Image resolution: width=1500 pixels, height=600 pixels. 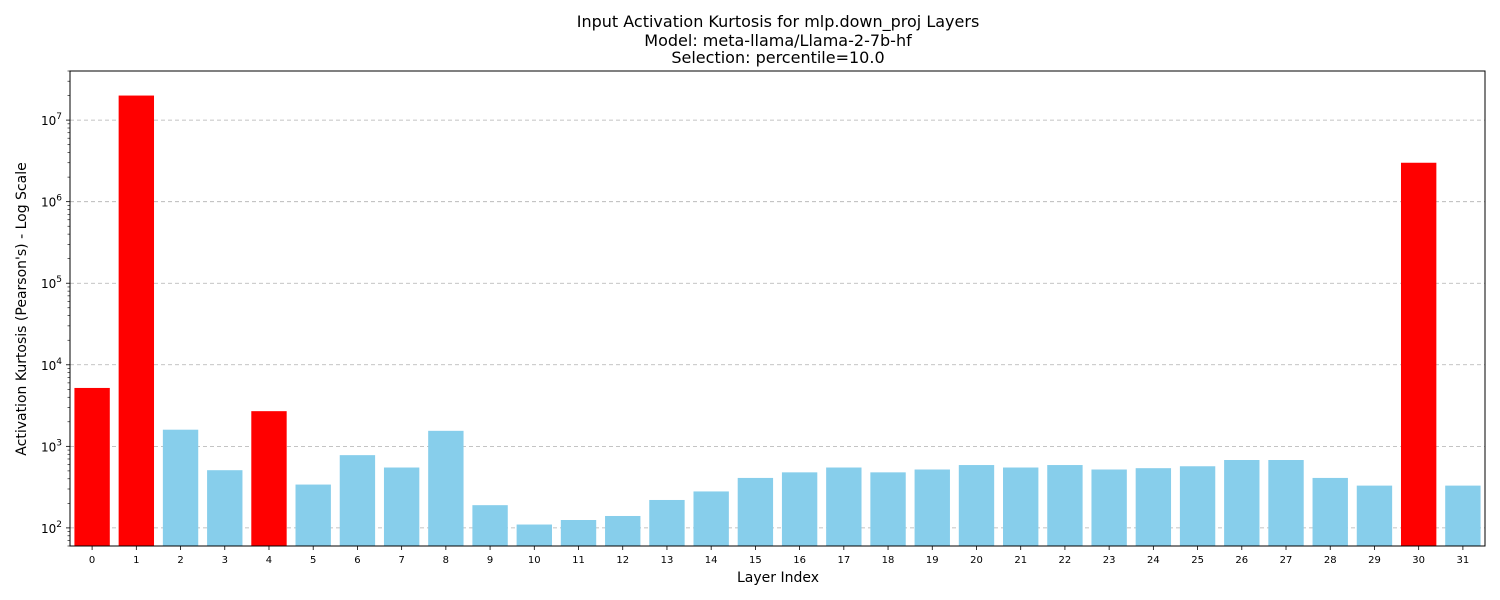 What do you see at coordinates (1286, 560) in the screenshot?
I see `x-tick-label: 27` at bounding box center [1286, 560].